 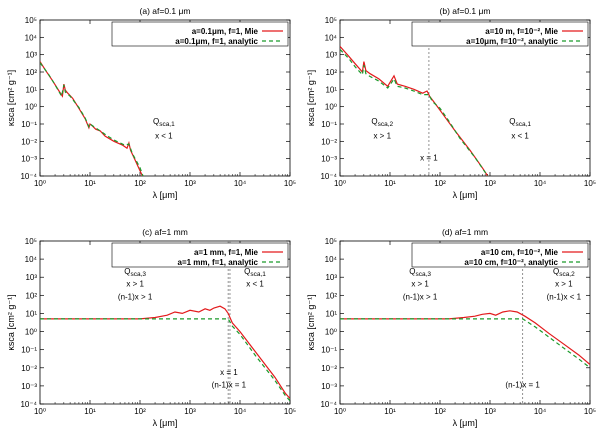 What do you see at coordinates (216, 41) in the screenshot?
I see `legend-label: a=0.1μm, f=1, analytic` at bounding box center [216, 41].